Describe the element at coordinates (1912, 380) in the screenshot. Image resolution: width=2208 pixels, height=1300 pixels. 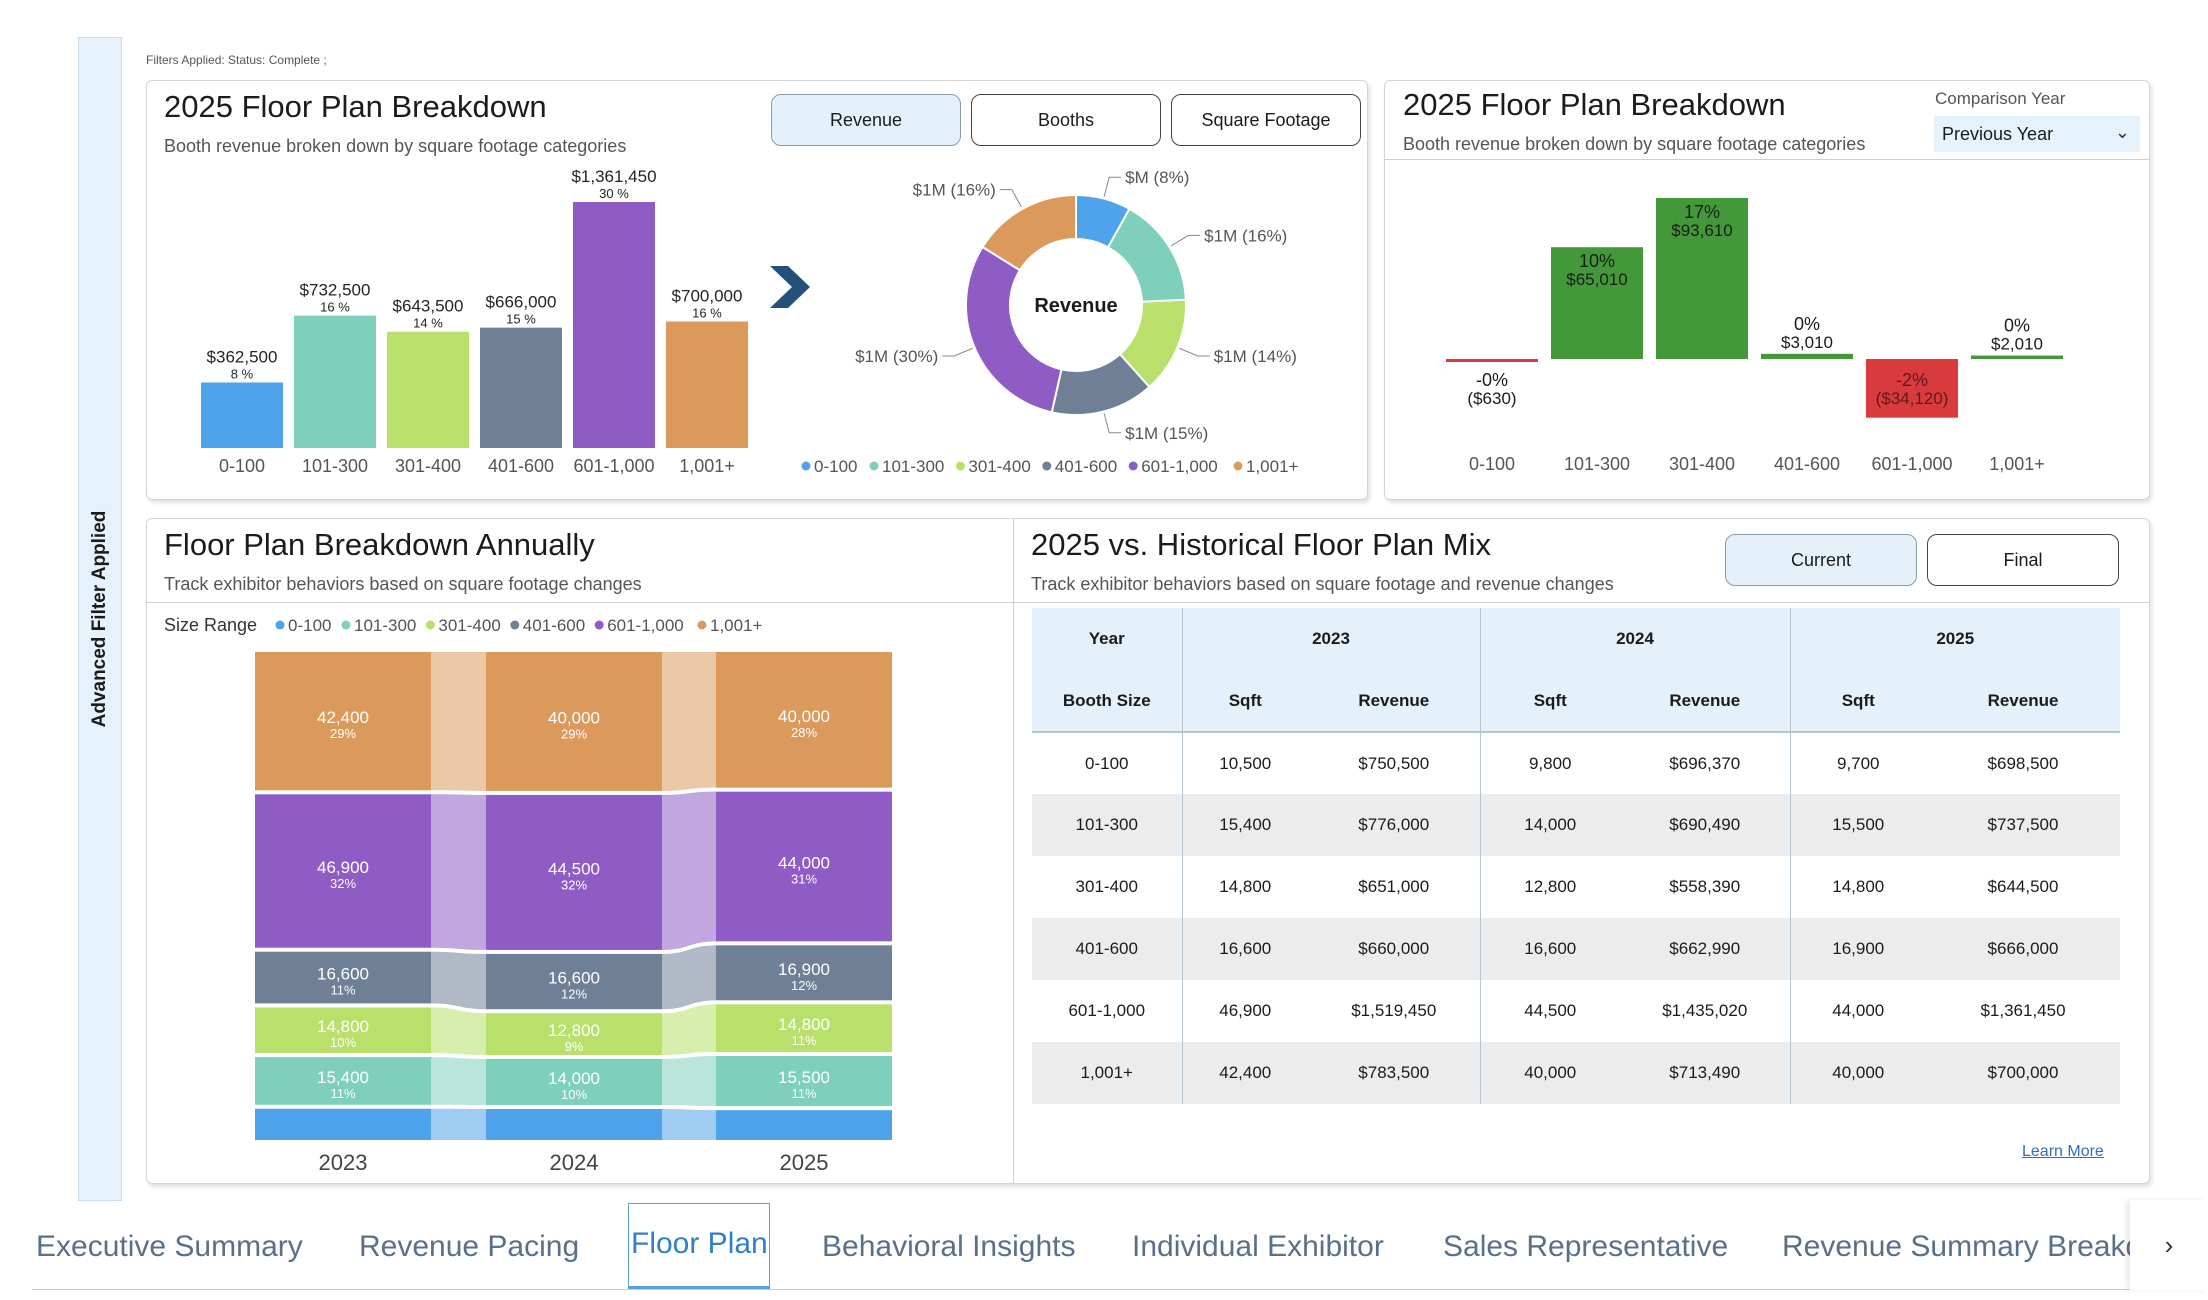
I see `change-bar-pct-label: -2%` at that location.